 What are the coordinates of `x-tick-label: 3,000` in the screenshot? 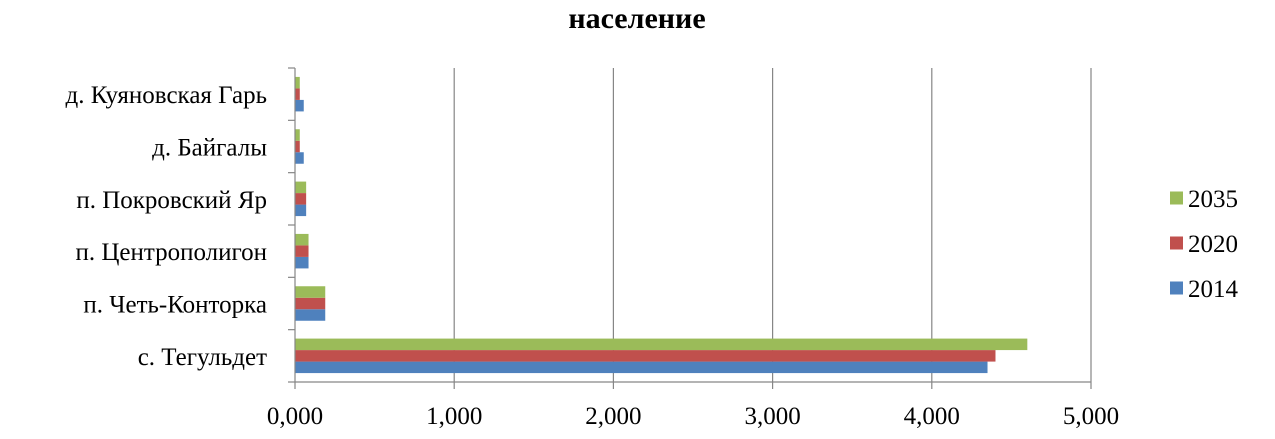 It's located at (772, 416).